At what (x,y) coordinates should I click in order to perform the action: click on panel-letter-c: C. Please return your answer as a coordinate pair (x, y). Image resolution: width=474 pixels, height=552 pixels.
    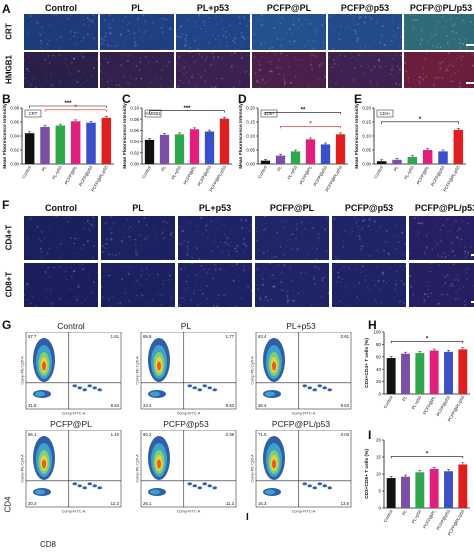
    Looking at the image, I should click on (126, 99).